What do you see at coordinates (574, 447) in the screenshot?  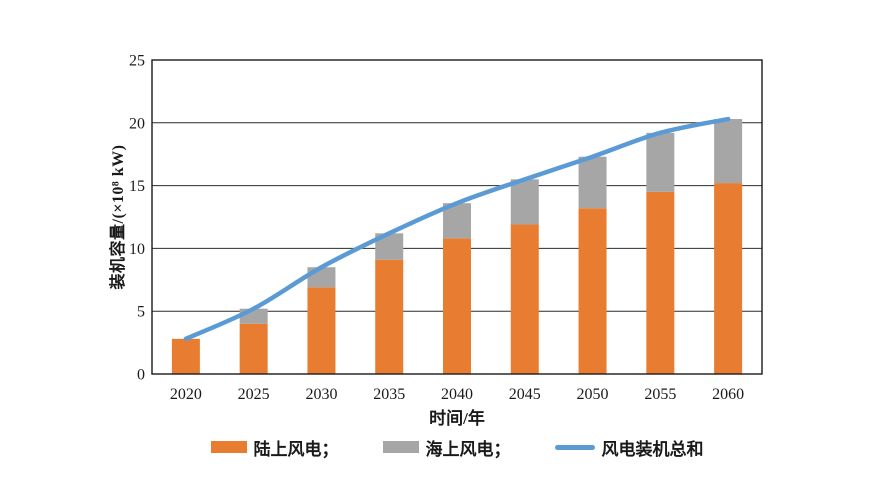 I see `total-line-legend-swatch` at bounding box center [574, 447].